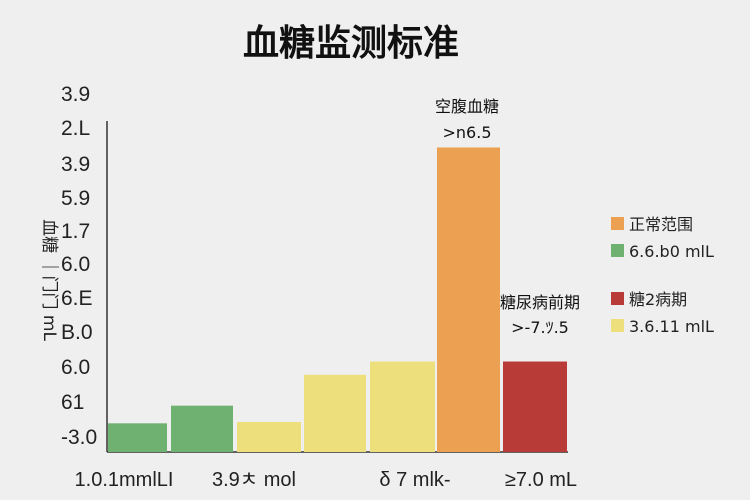  I want to click on annotations: 空腹血糖 >n6.5 糖尿病前期 >-7.ﾂ.5, so click(507, 217).